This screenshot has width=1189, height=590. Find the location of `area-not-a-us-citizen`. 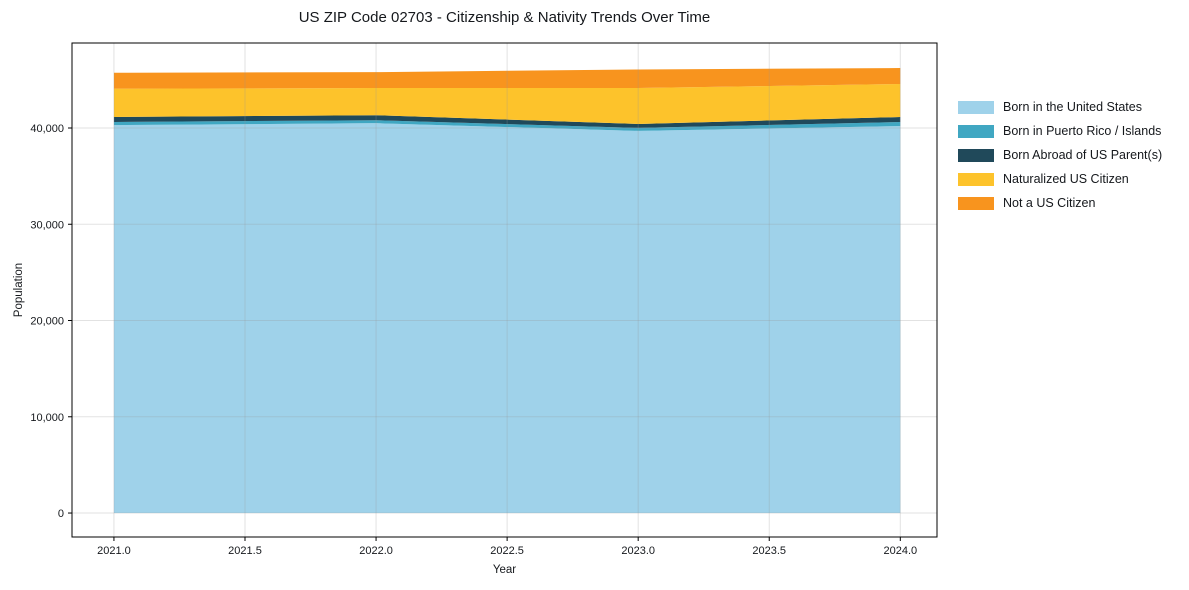

area-not-a-us-citizen is located at coordinates (507, 78).